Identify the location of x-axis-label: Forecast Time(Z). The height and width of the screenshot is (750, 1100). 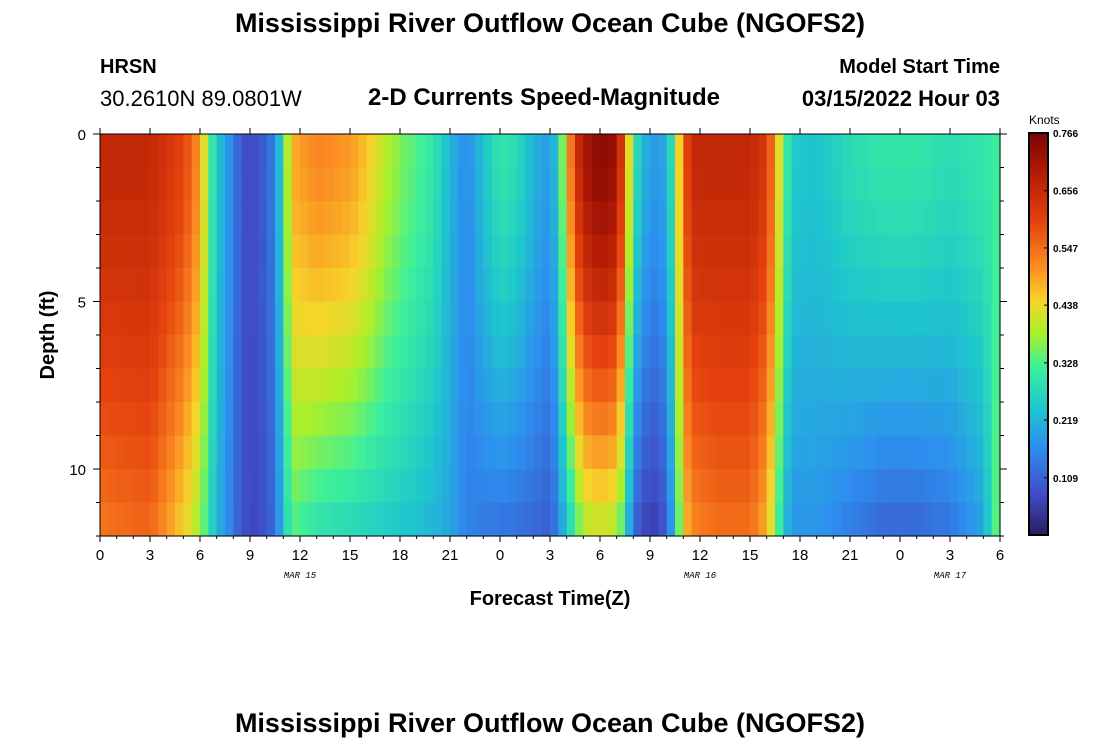
(550, 599).